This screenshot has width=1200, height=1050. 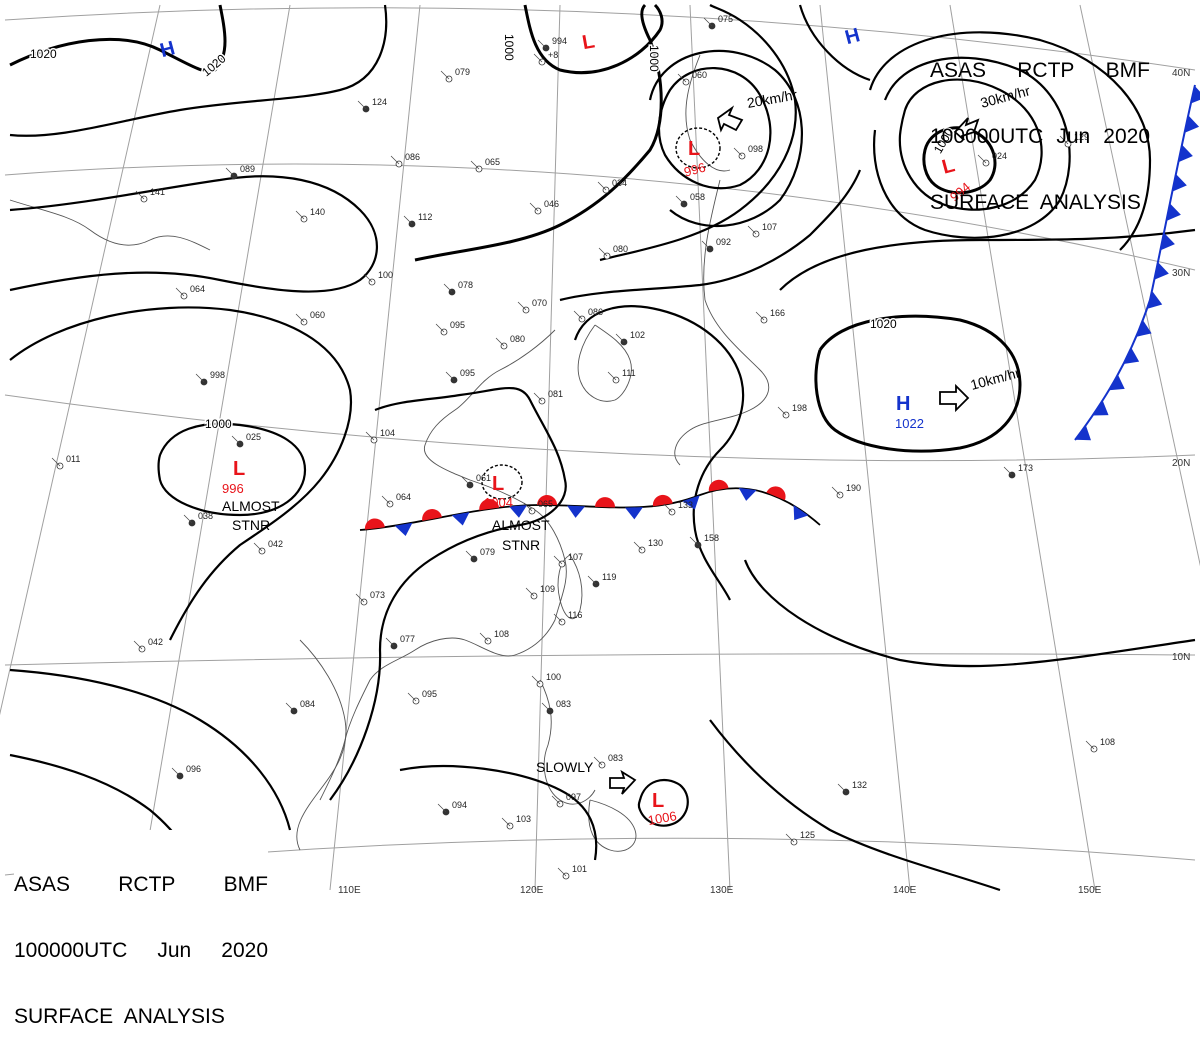 I want to click on station-pressure: 103, so click(x=523, y=819).